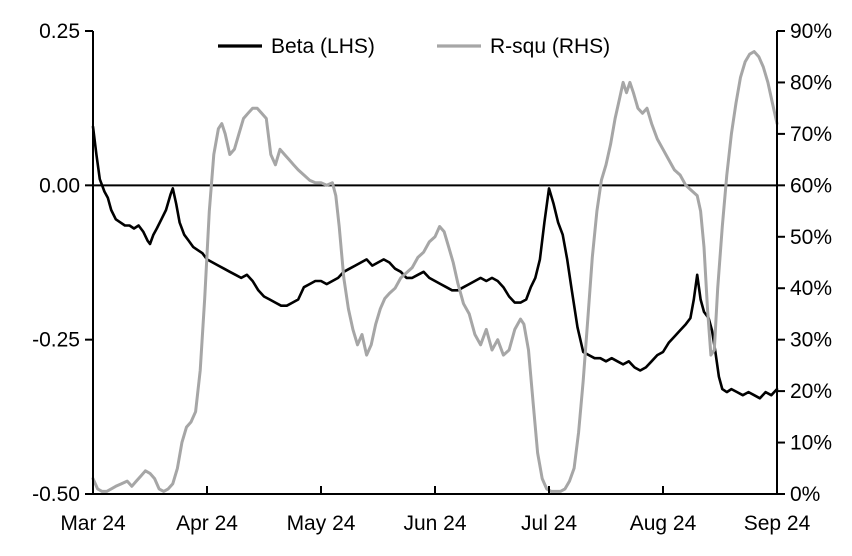  What do you see at coordinates (550, 46) in the screenshot?
I see `legend-rsq-label: R-squ (RHS)` at bounding box center [550, 46].